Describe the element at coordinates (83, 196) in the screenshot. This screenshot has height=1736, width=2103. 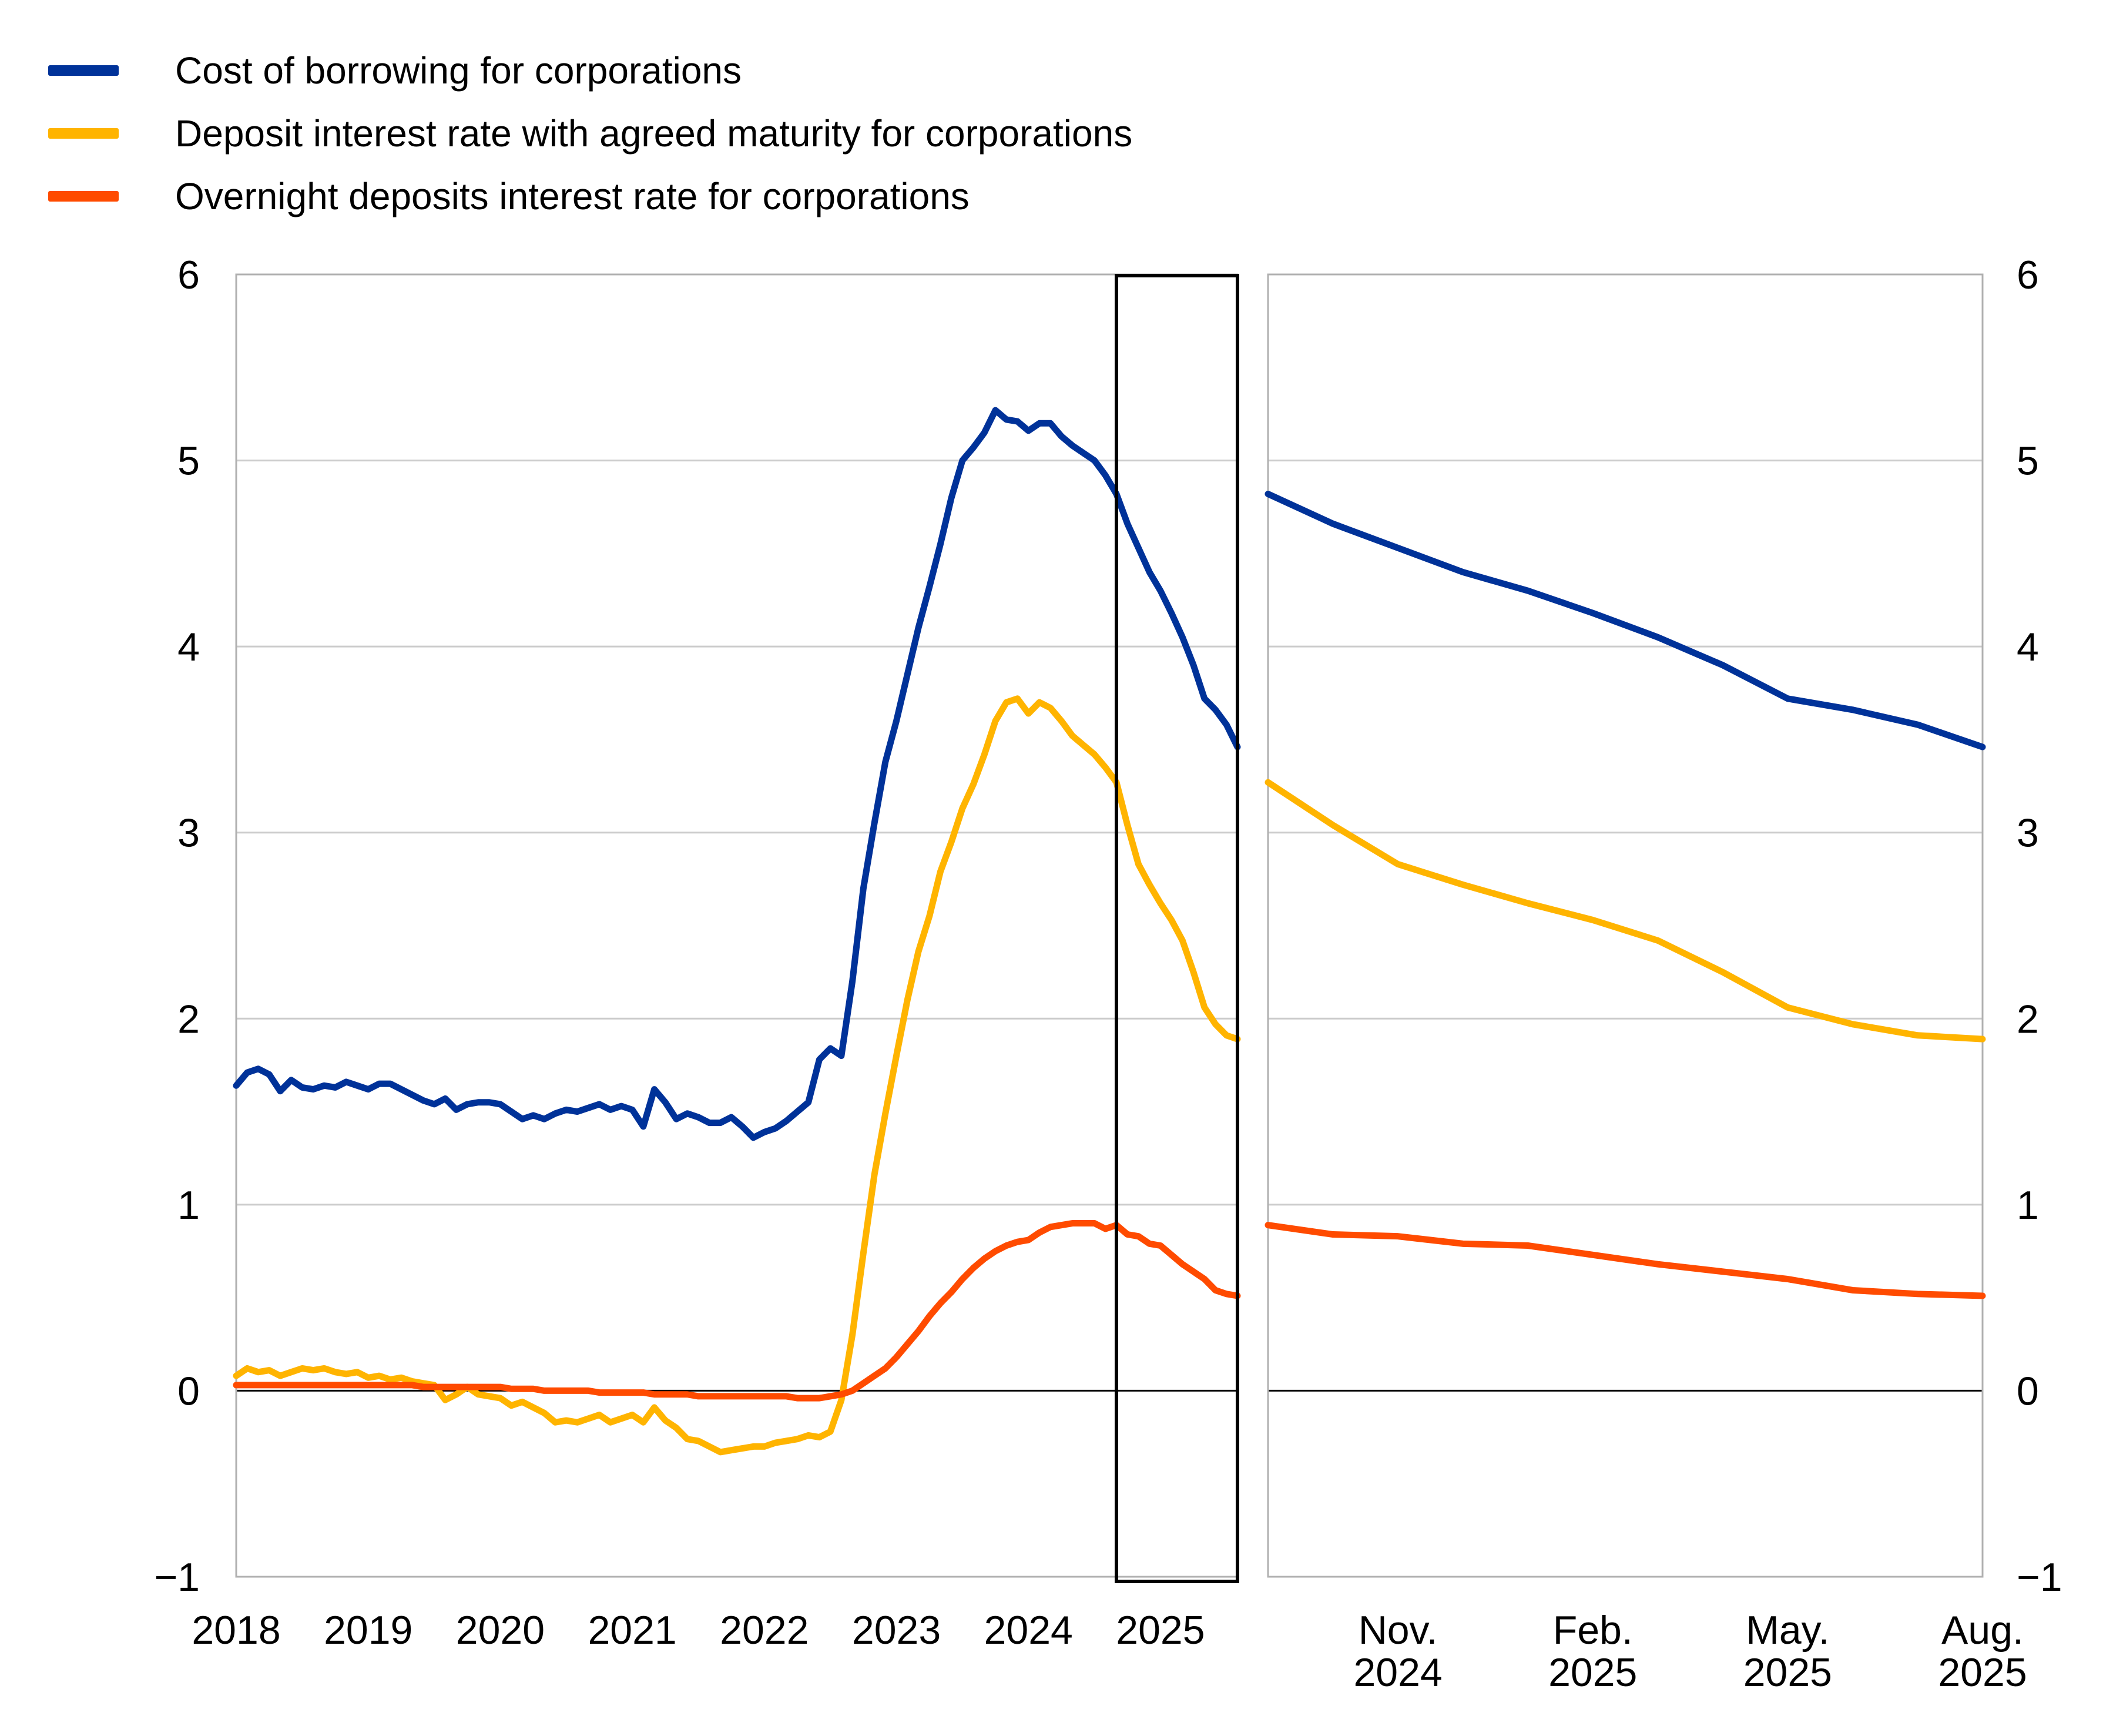
I see `legend-swatch-red-line` at that location.